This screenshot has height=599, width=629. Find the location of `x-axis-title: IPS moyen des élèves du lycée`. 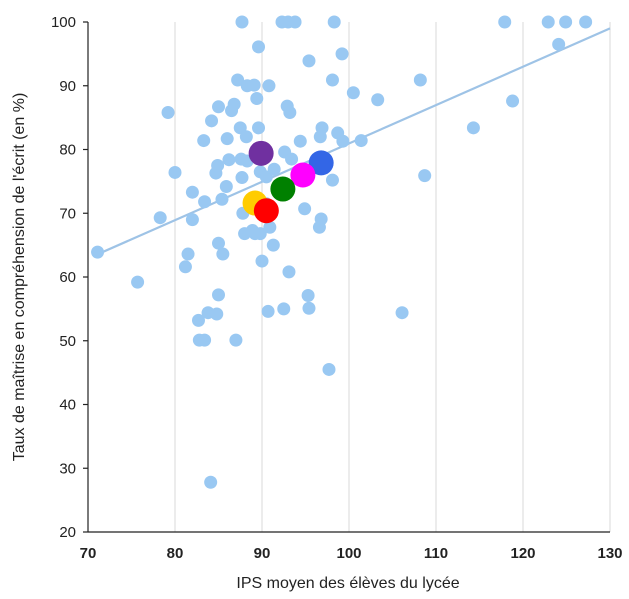

x-axis-title: IPS moyen des élèves du lycée is located at coordinates (347, 583).